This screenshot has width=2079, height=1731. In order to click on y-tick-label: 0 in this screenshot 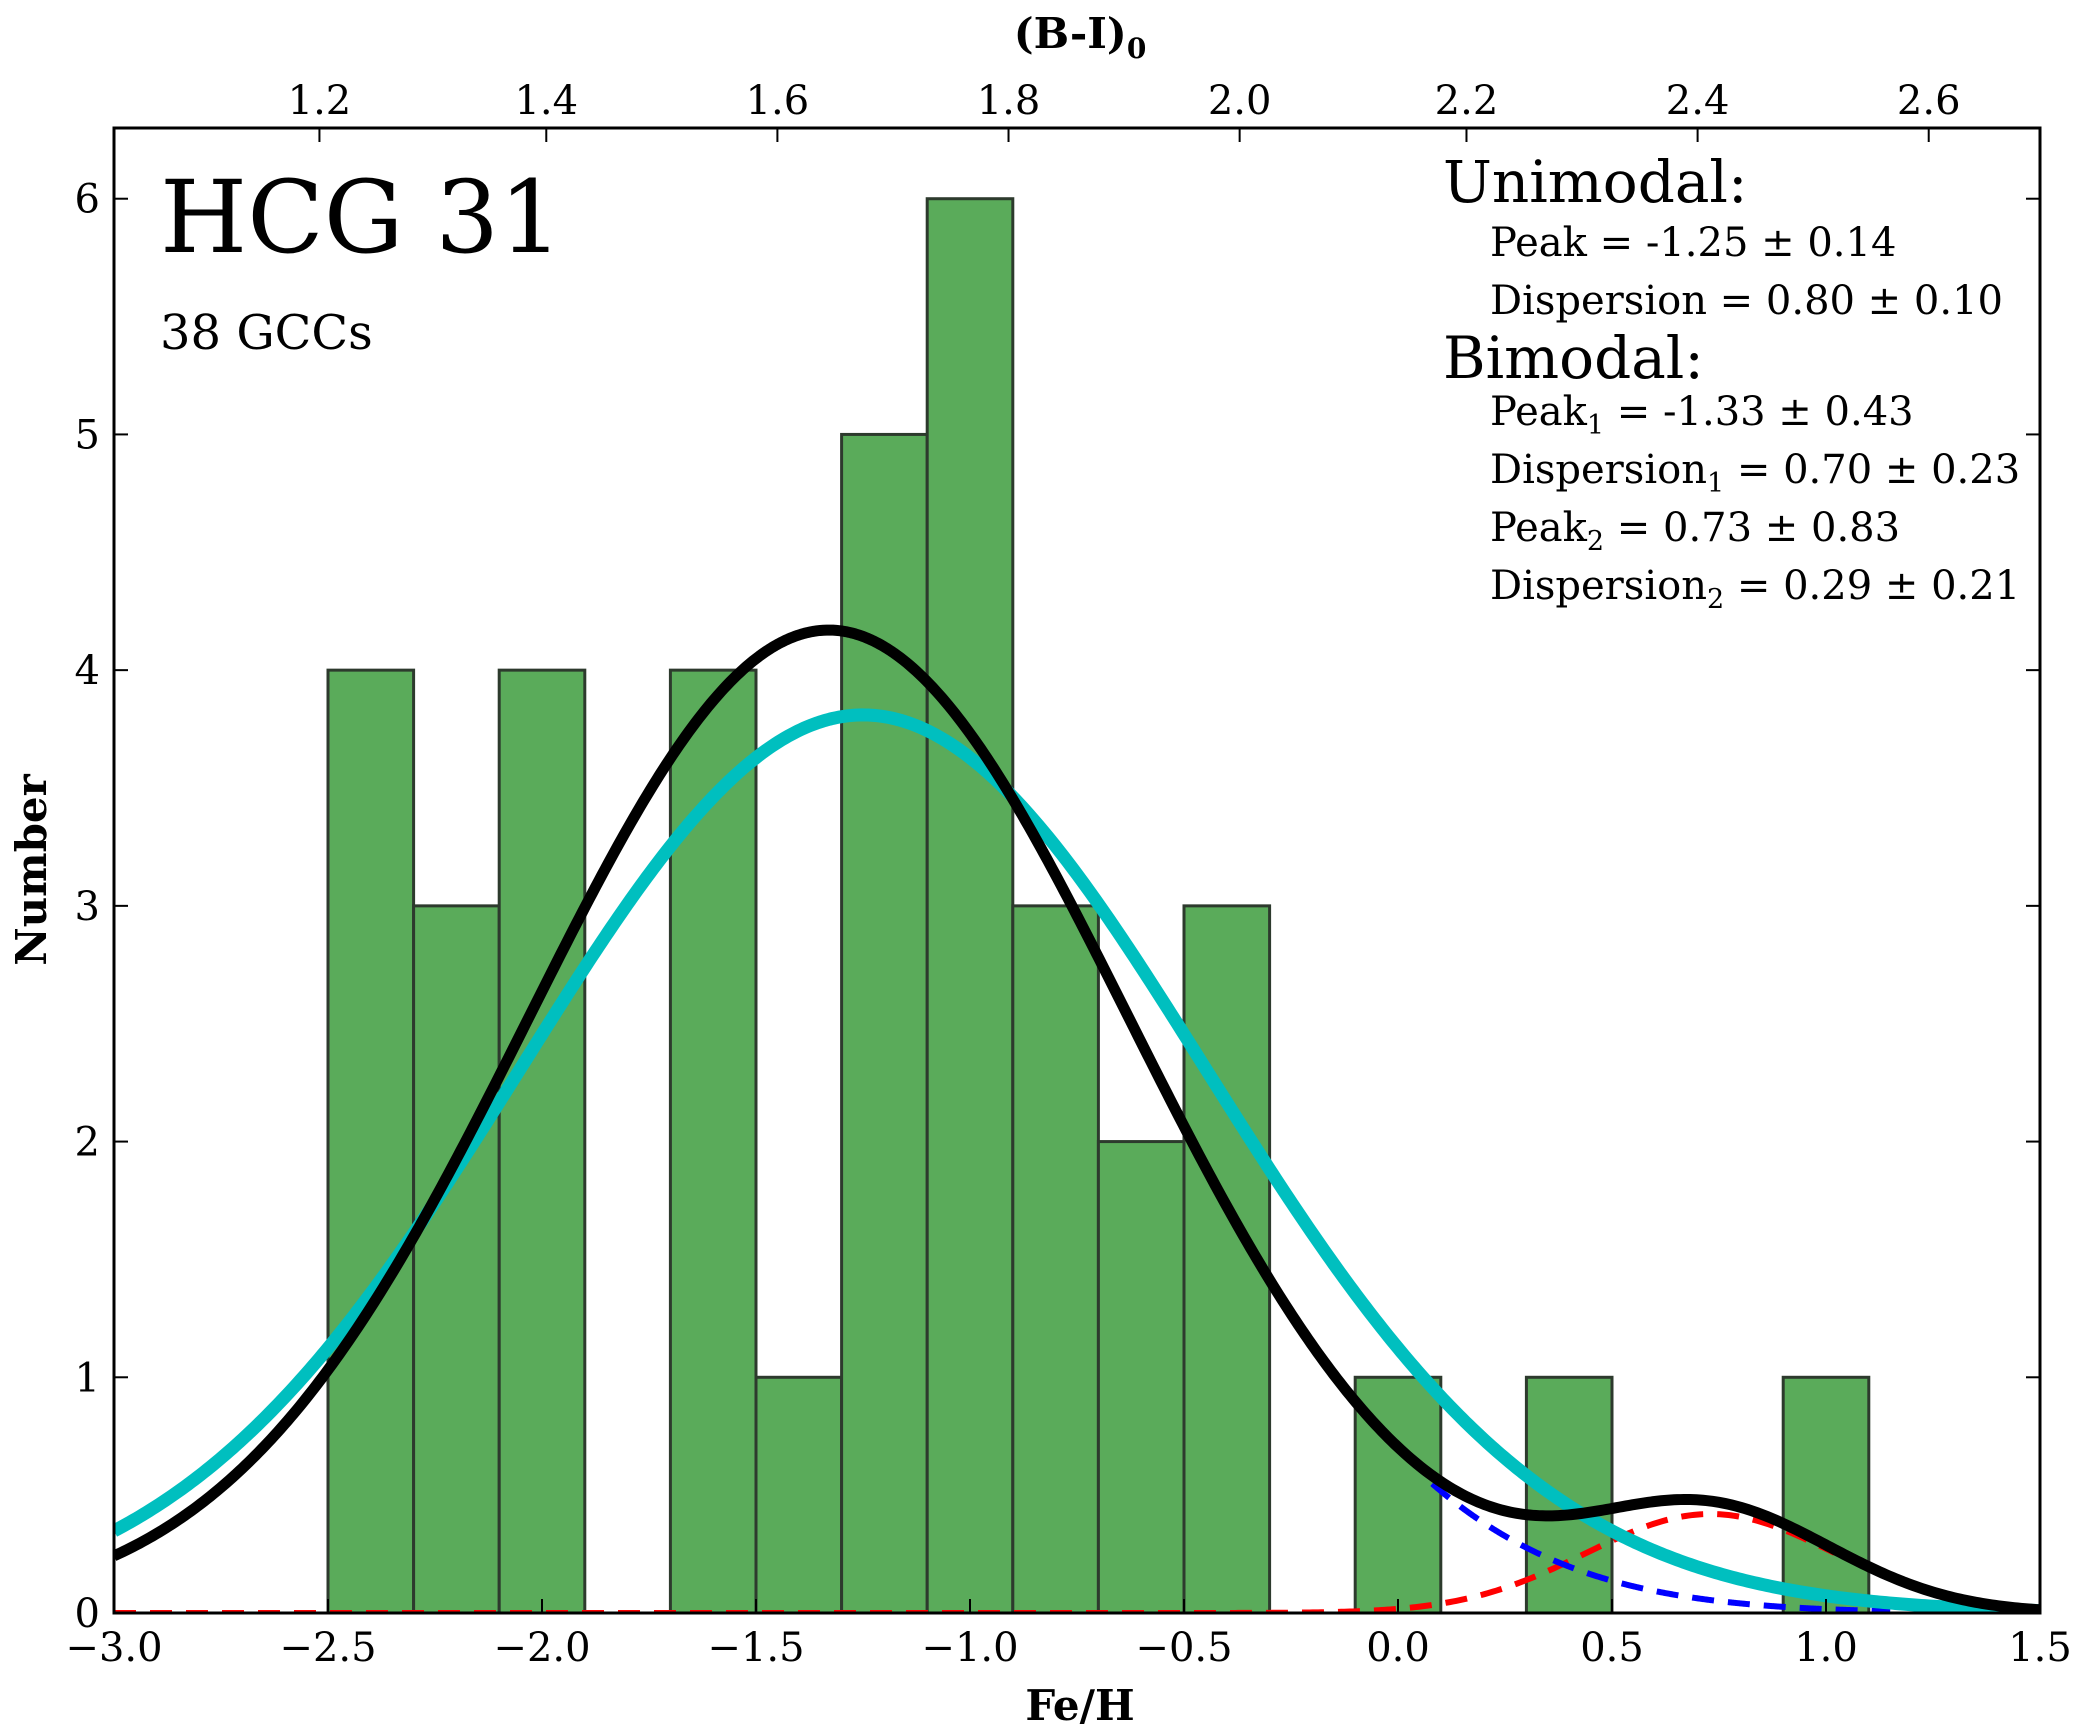, I will do `click(87, 1614)`.